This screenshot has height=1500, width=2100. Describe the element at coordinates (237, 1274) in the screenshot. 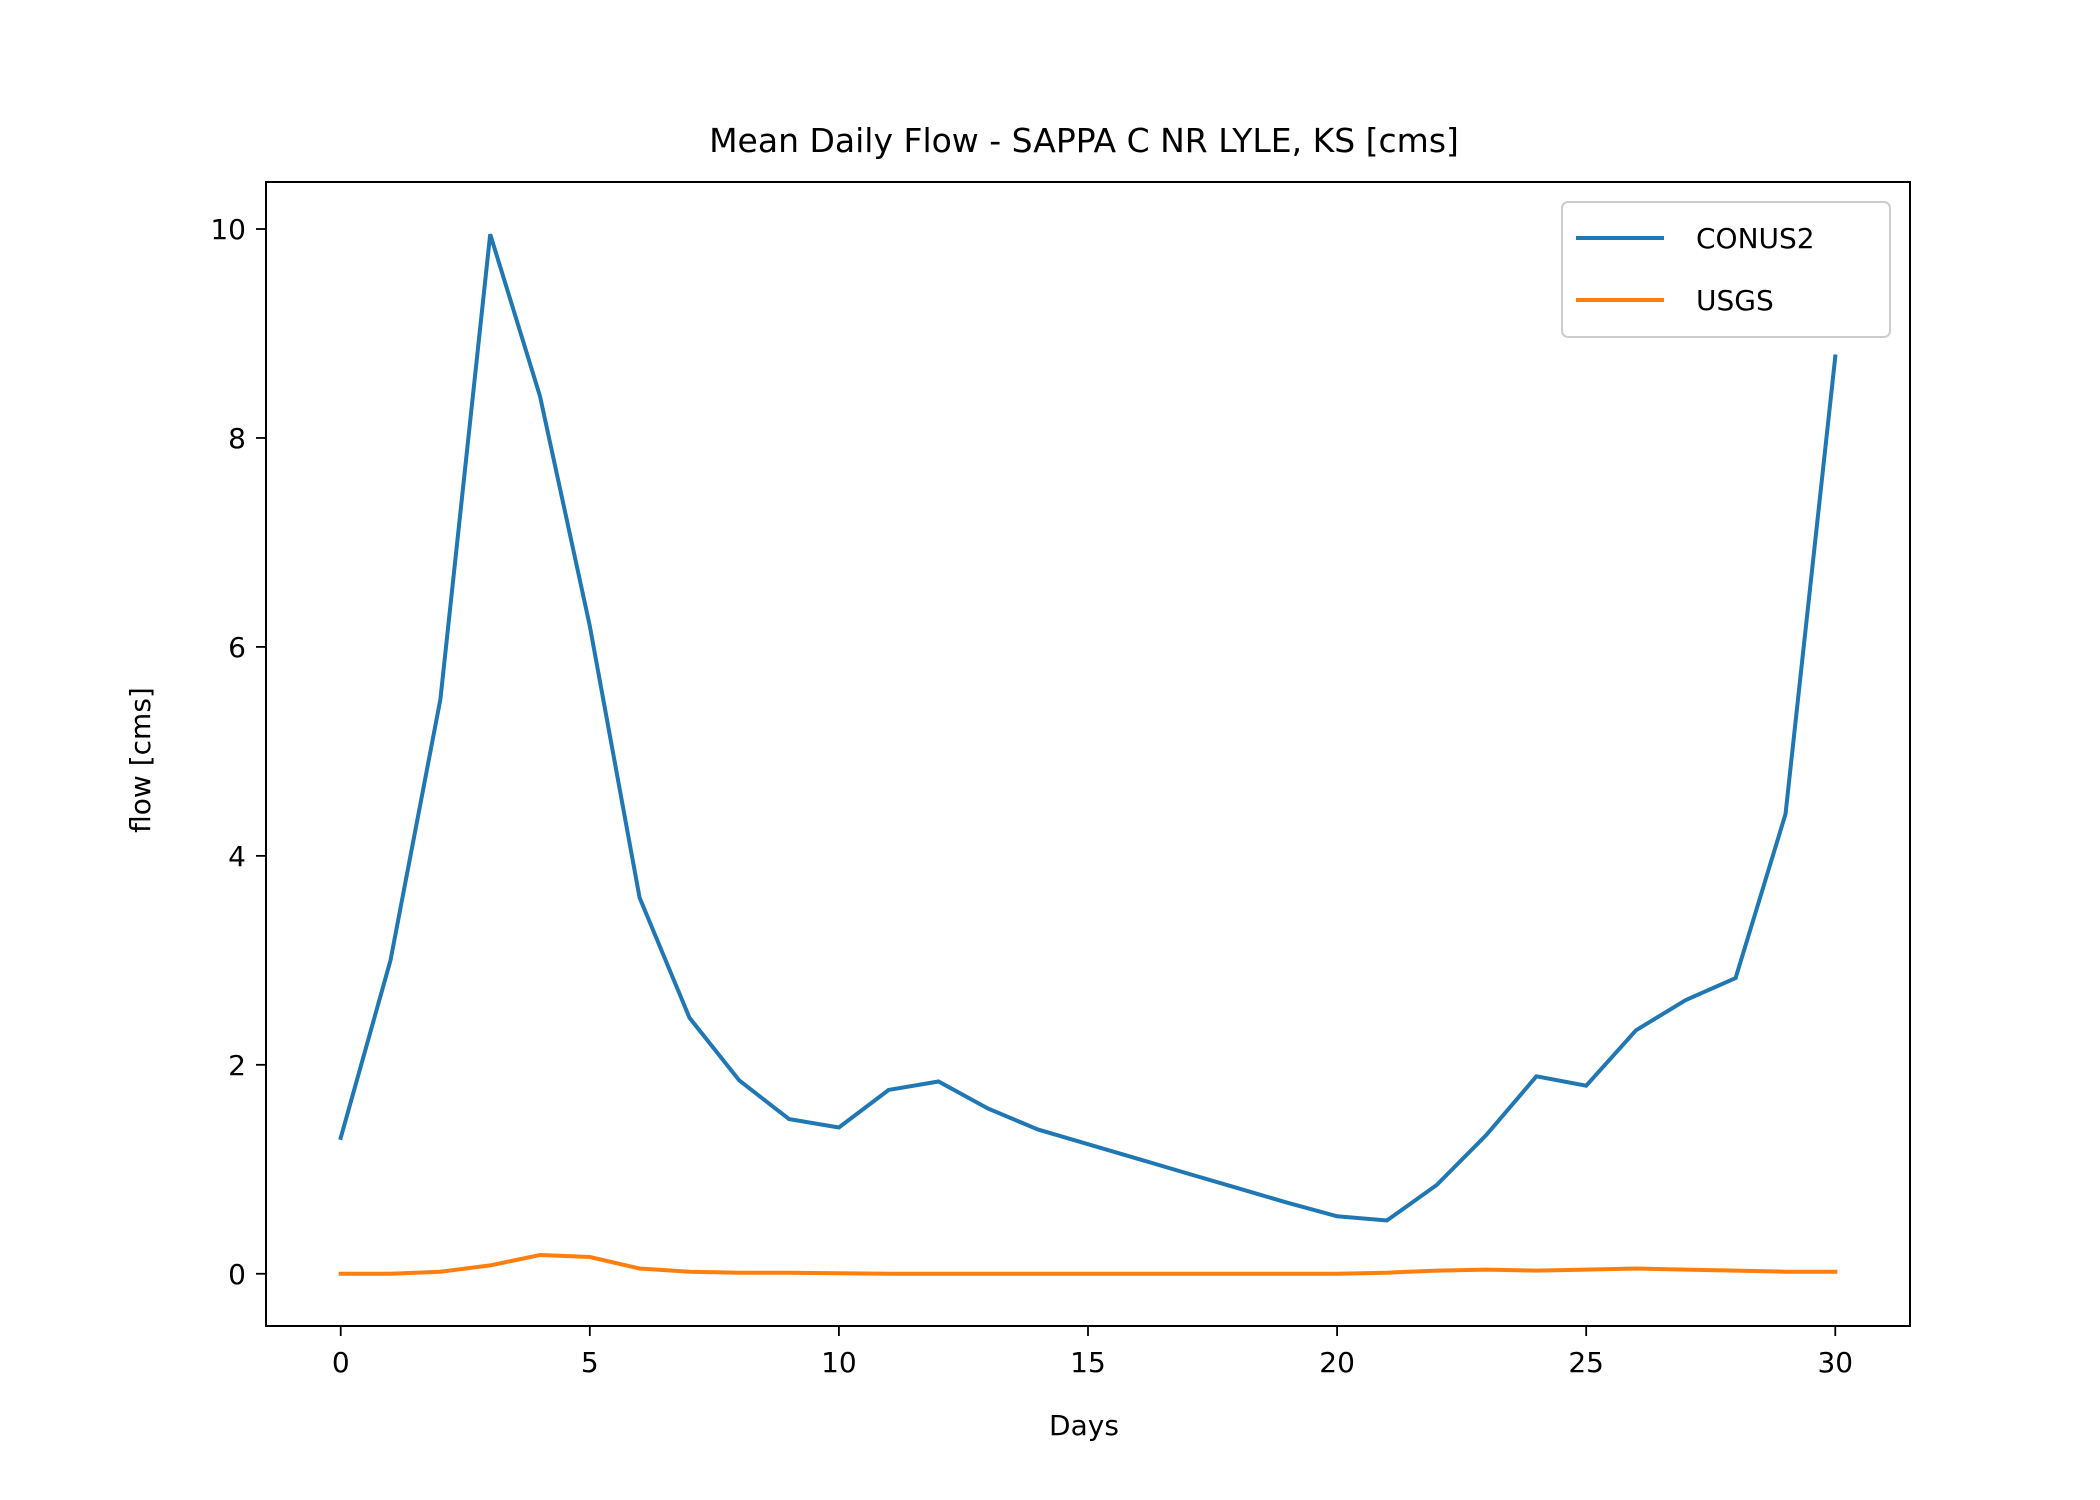

I see `y-tick-label: 0` at that location.